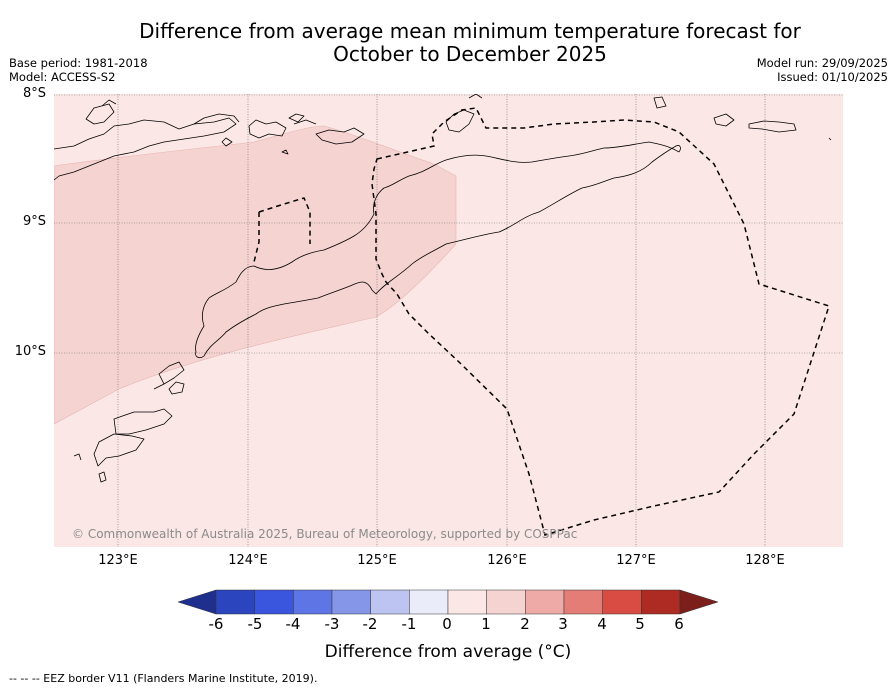  Describe the element at coordinates (636, 560) in the screenshot. I see `lon-label-127e: 127°E` at that location.